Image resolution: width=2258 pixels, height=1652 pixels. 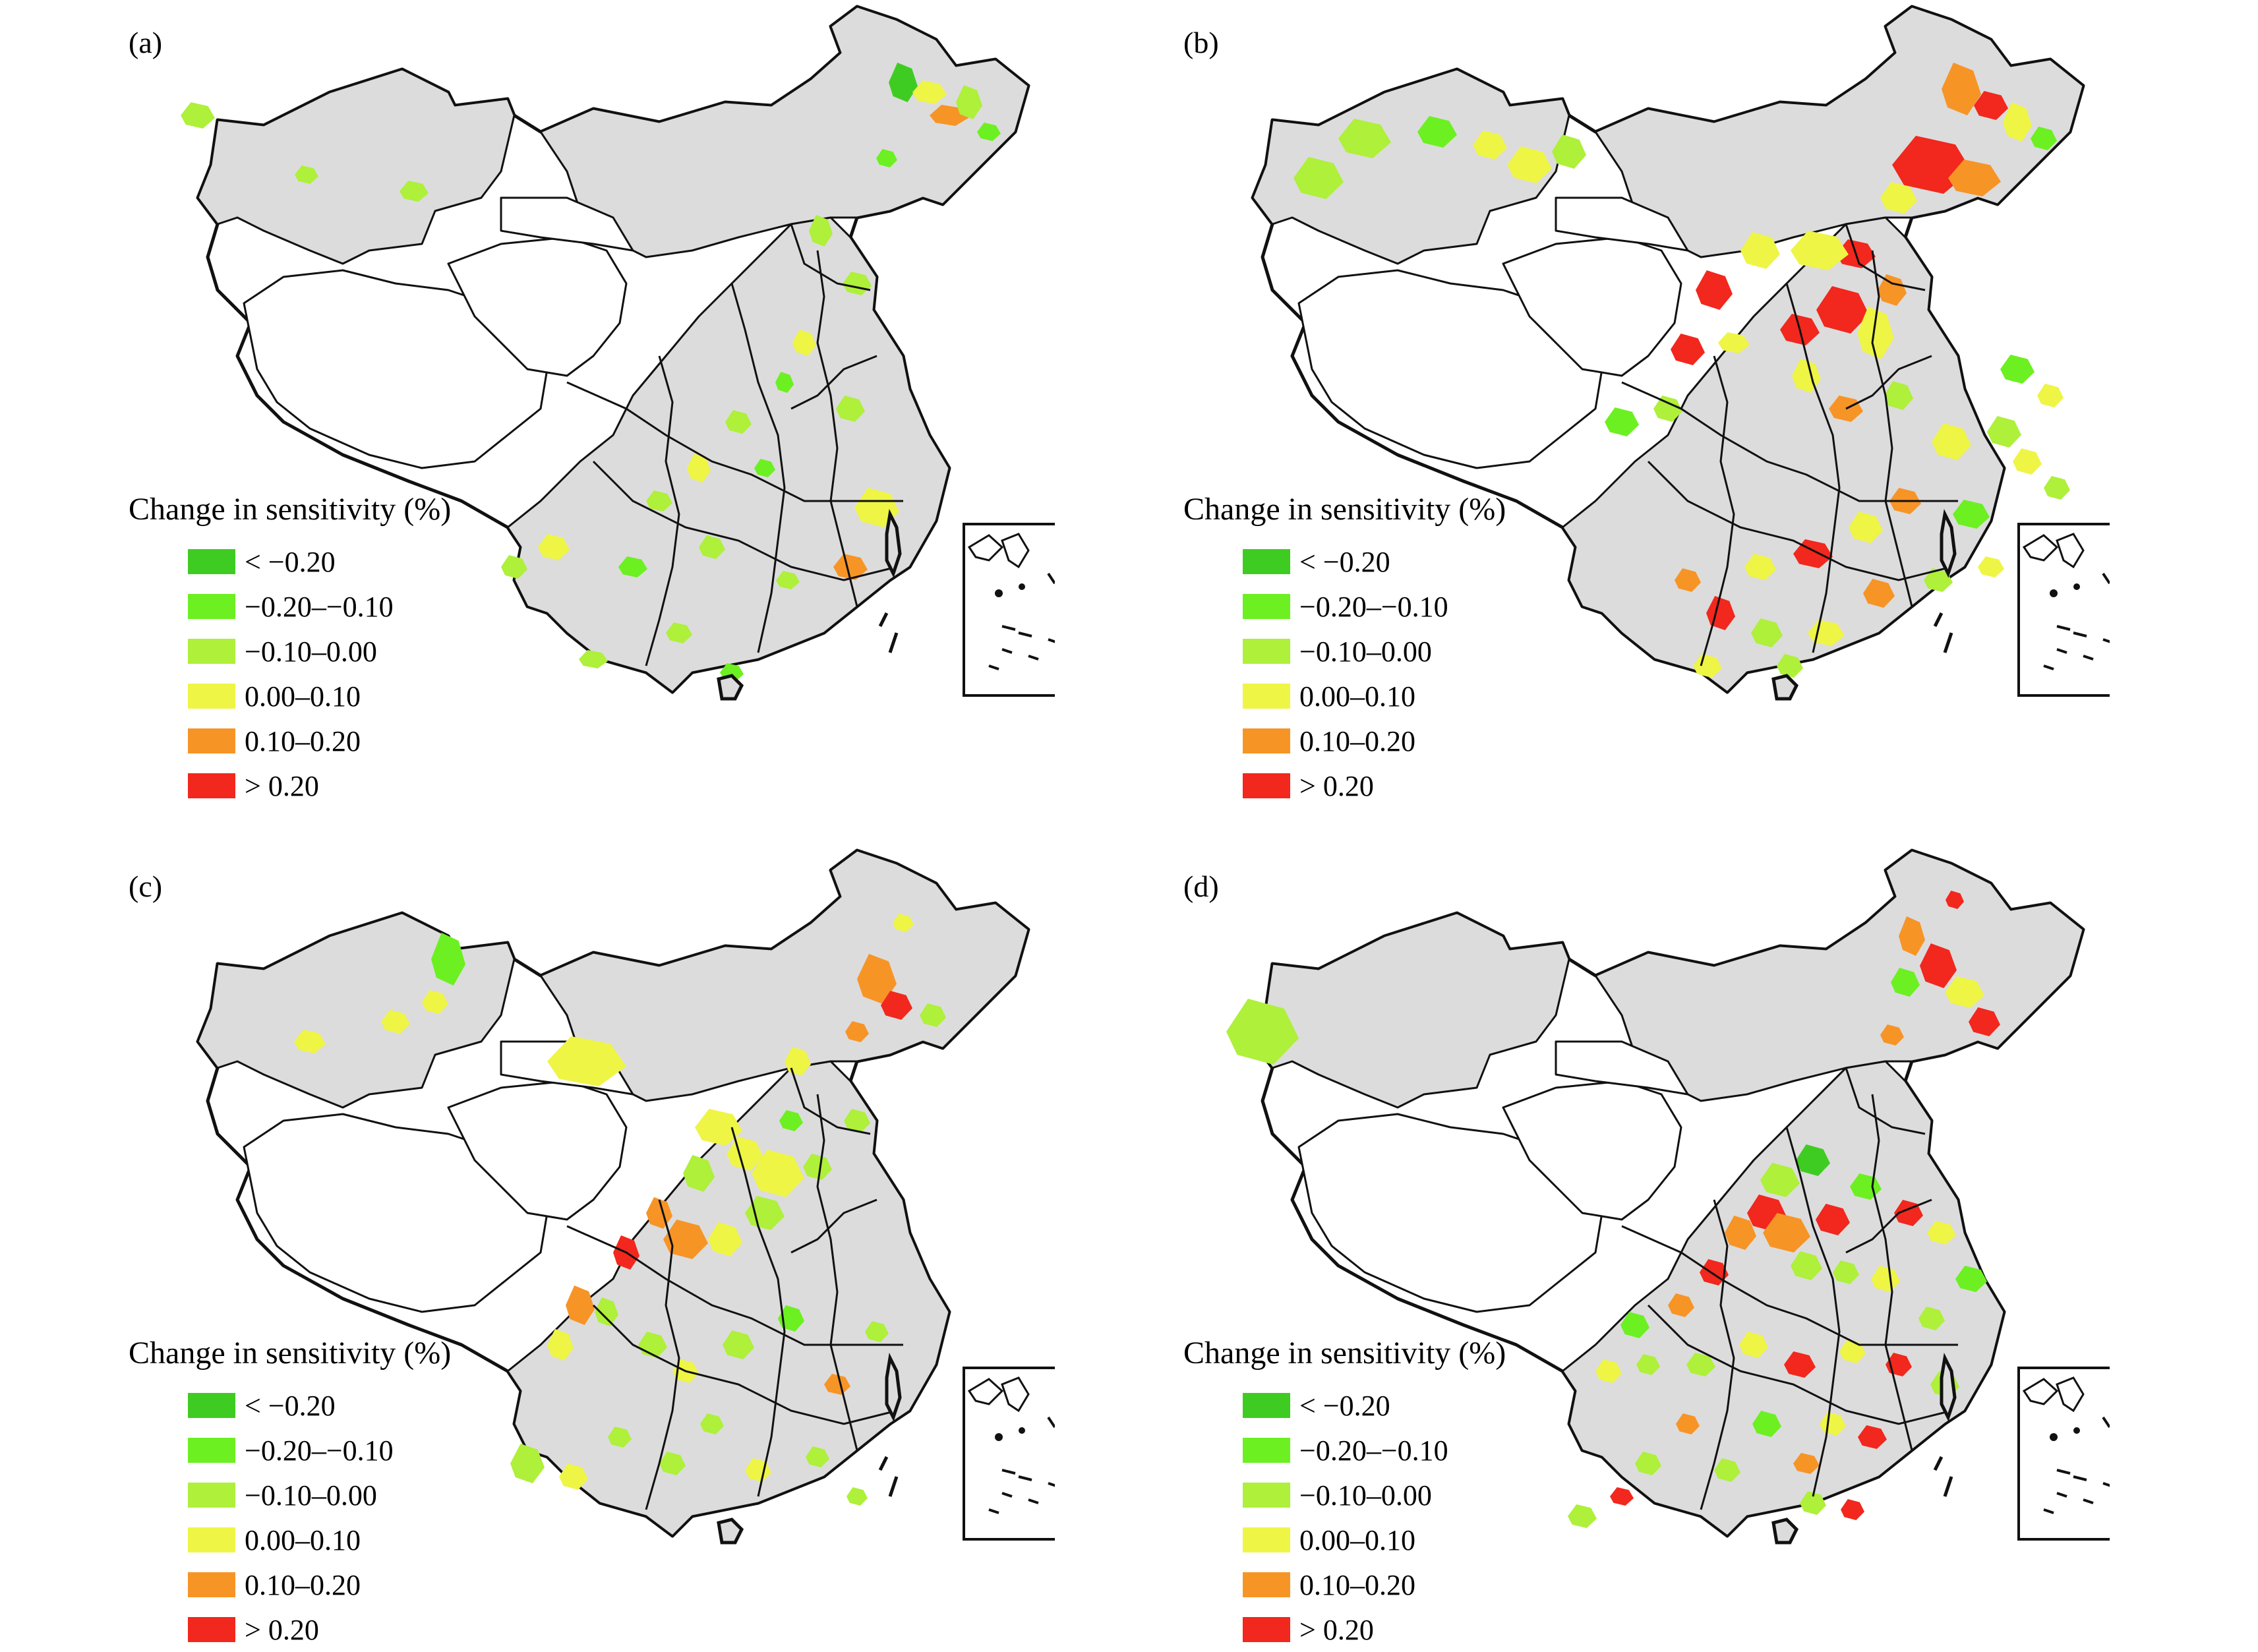 What do you see at coordinates (146, 886) in the screenshot?
I see `panel-label: (c)` at bounding box center [146, 886].